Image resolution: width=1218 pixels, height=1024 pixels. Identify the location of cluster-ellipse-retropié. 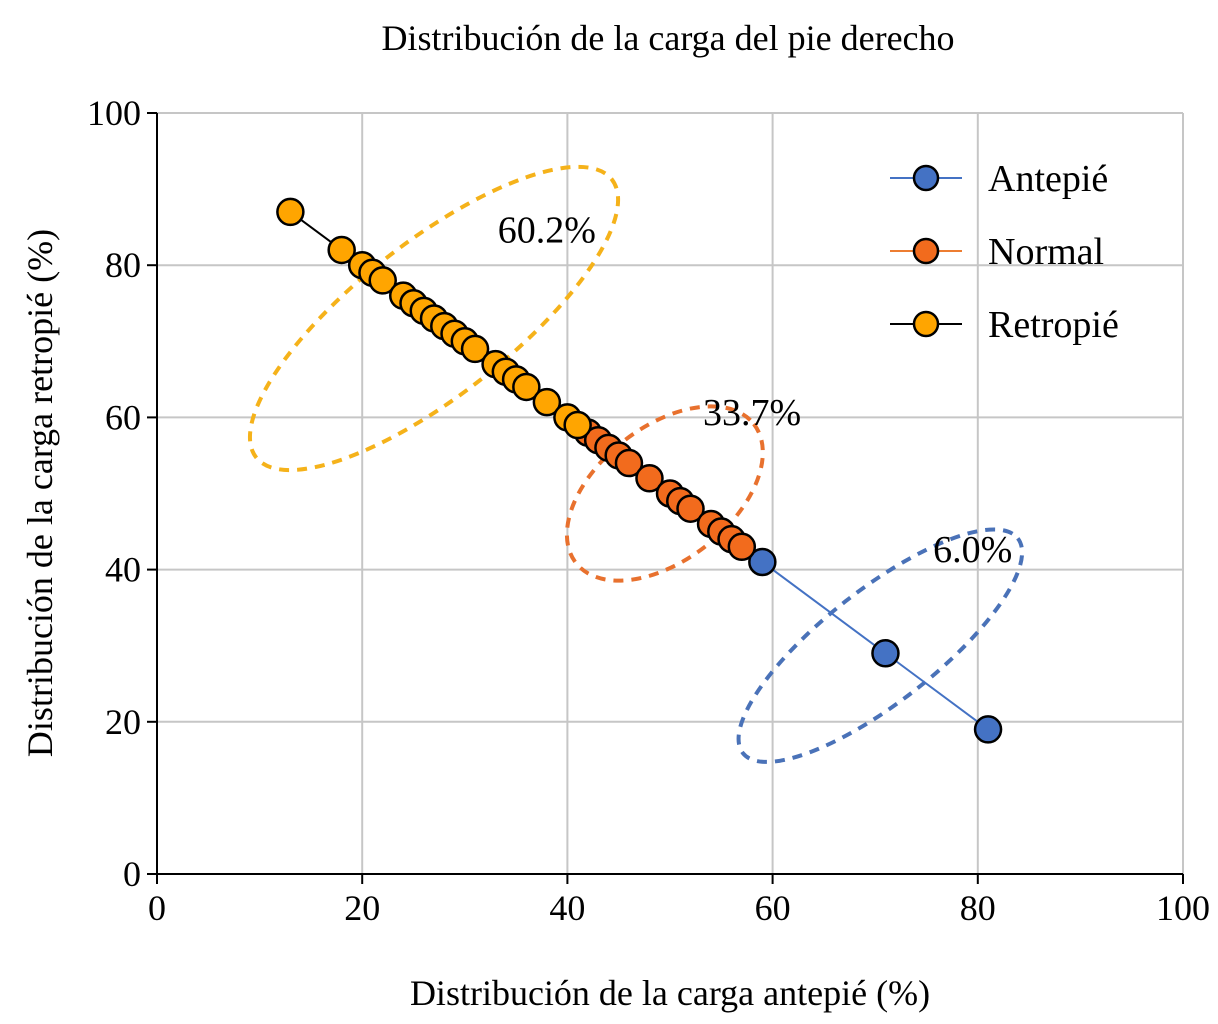
(434, 318).